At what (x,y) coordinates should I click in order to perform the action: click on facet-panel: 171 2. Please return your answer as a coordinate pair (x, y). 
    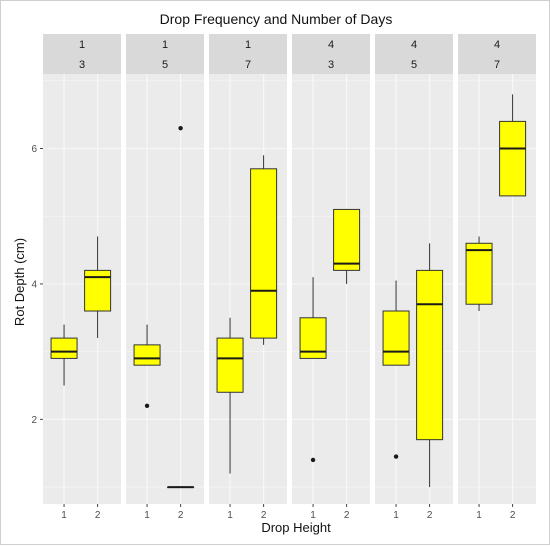
    Looking at the image, I should click on (248, 277).